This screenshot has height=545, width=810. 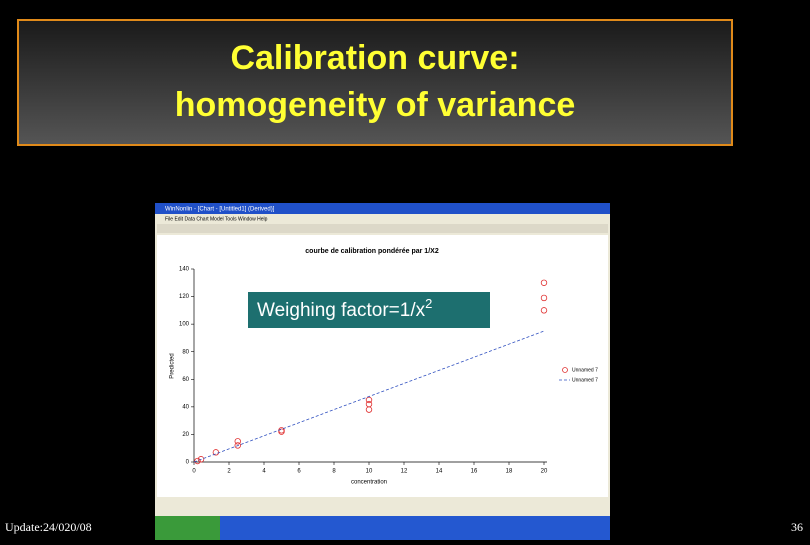 What do you see at coordinates (185, 435) in the screenshot?
I see `y-tick-label: 20` at bounding box center [185, 435].